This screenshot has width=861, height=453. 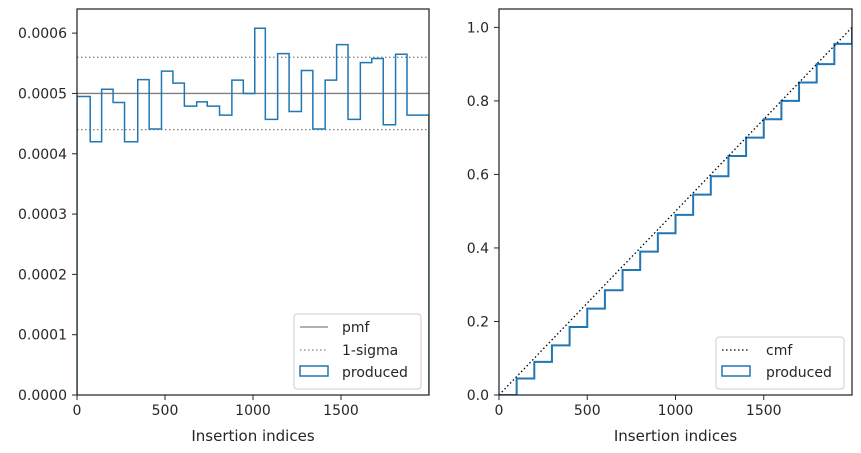 What do you see at coordinates (370, 351) in the screenshot?
I see `legend-sigma-label: 1-sigma` at bounding box center [370, 351].